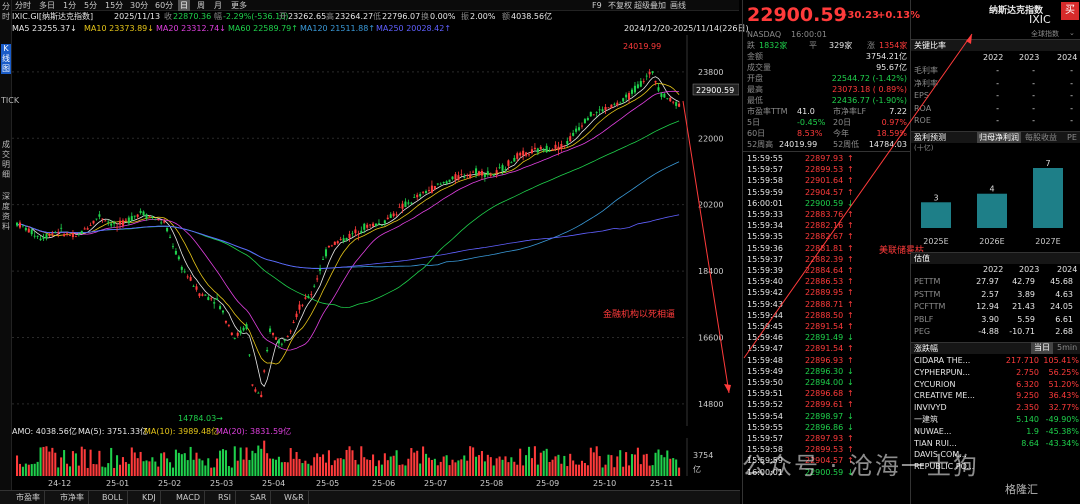 Image resolution: width=1080 pixels, height=504 pixels. I want to click on ratio-label: ROE, so click(922, 120).